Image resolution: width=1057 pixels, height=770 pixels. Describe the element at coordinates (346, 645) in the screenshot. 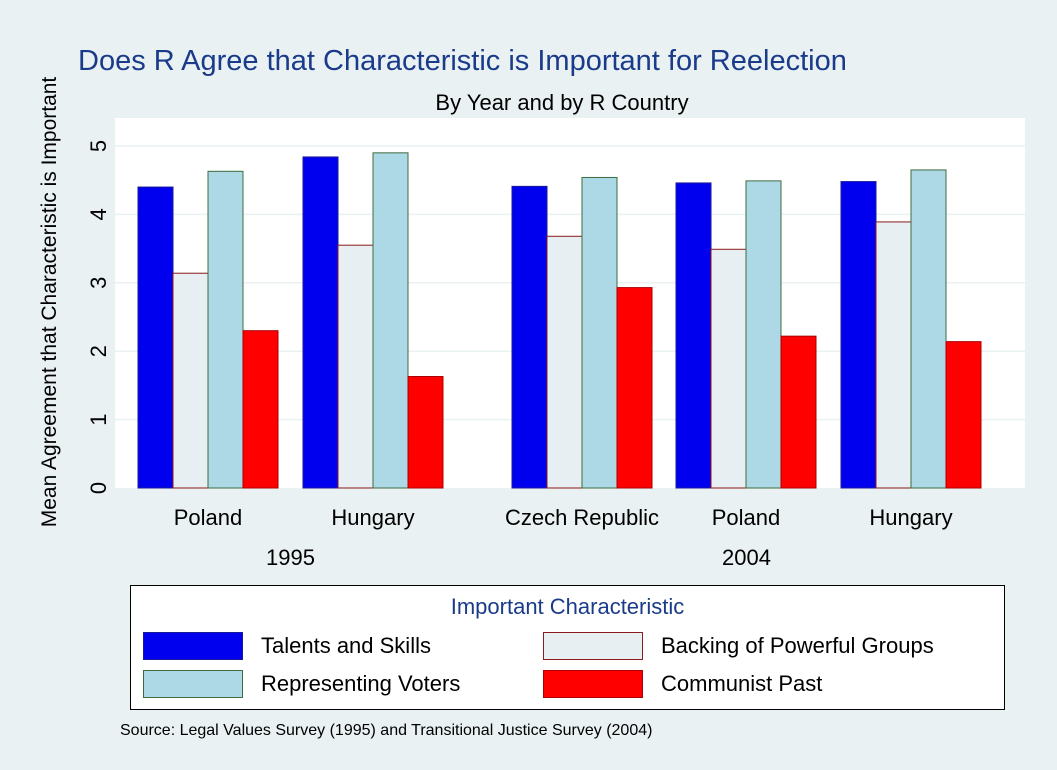

I see `legend-label-talents: Talents and Skills` at that location.